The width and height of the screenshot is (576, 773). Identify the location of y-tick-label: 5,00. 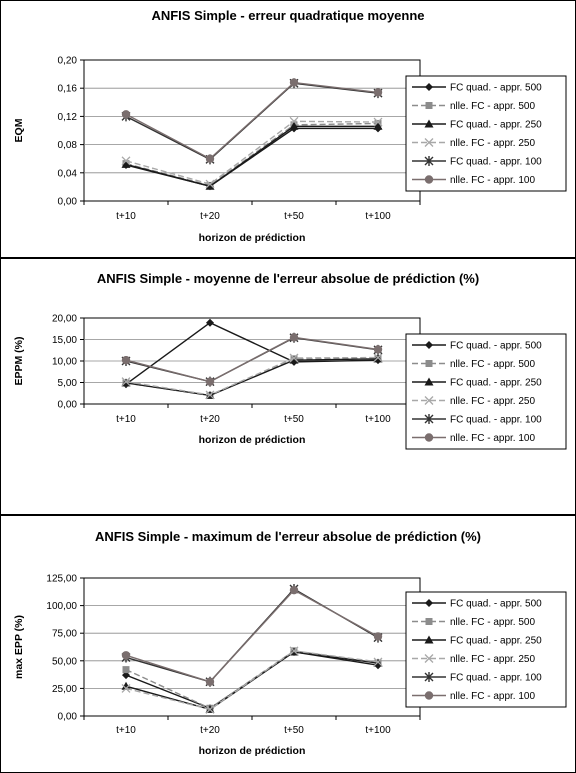
(68, 383).